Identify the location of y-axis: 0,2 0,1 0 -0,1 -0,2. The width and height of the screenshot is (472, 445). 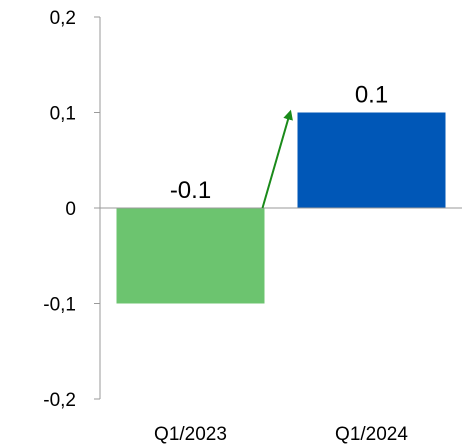
(72, 209).